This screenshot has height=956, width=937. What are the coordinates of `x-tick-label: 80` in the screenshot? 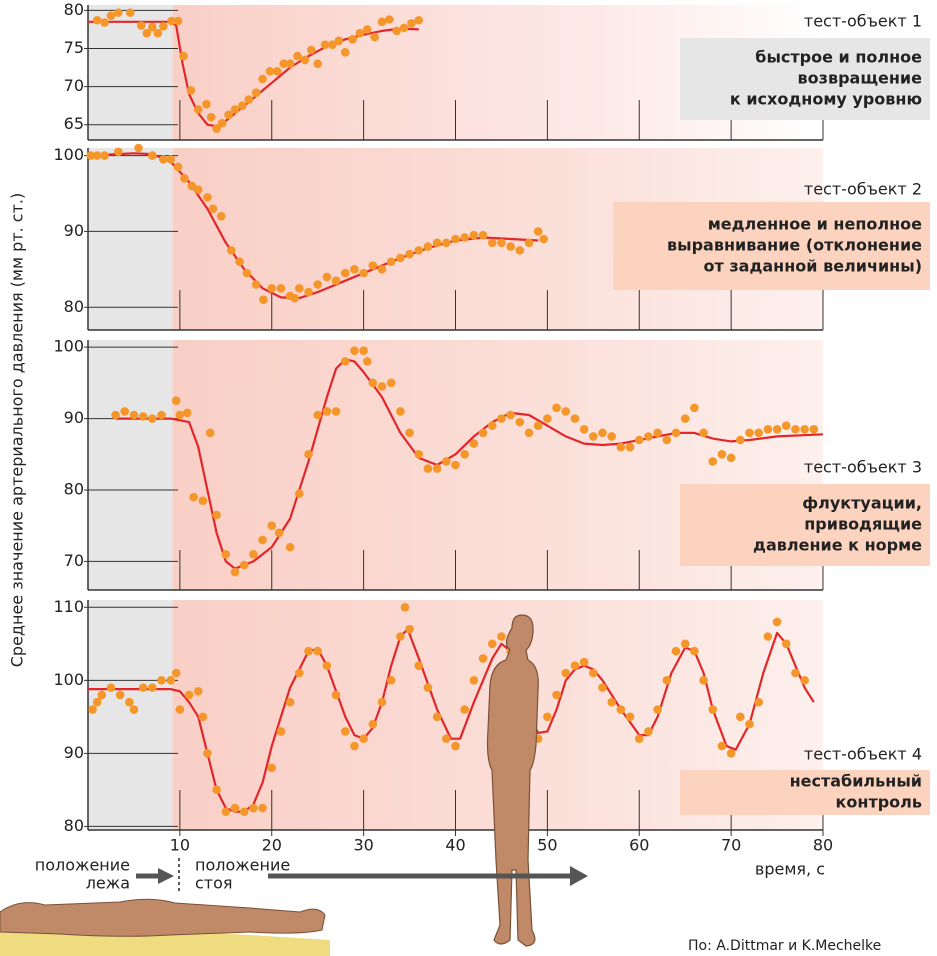 It's located at (823, 845).